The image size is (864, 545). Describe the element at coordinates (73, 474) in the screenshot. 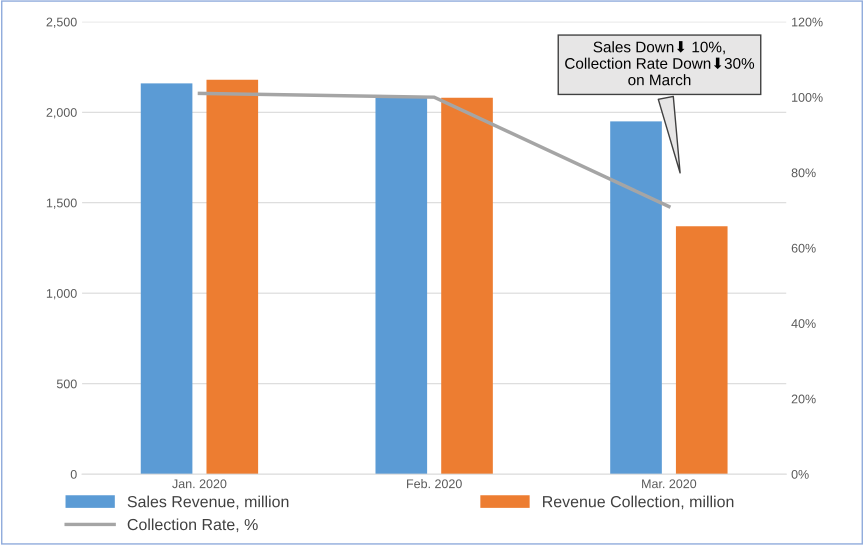

I see `y-tick-label: 0` at that location.